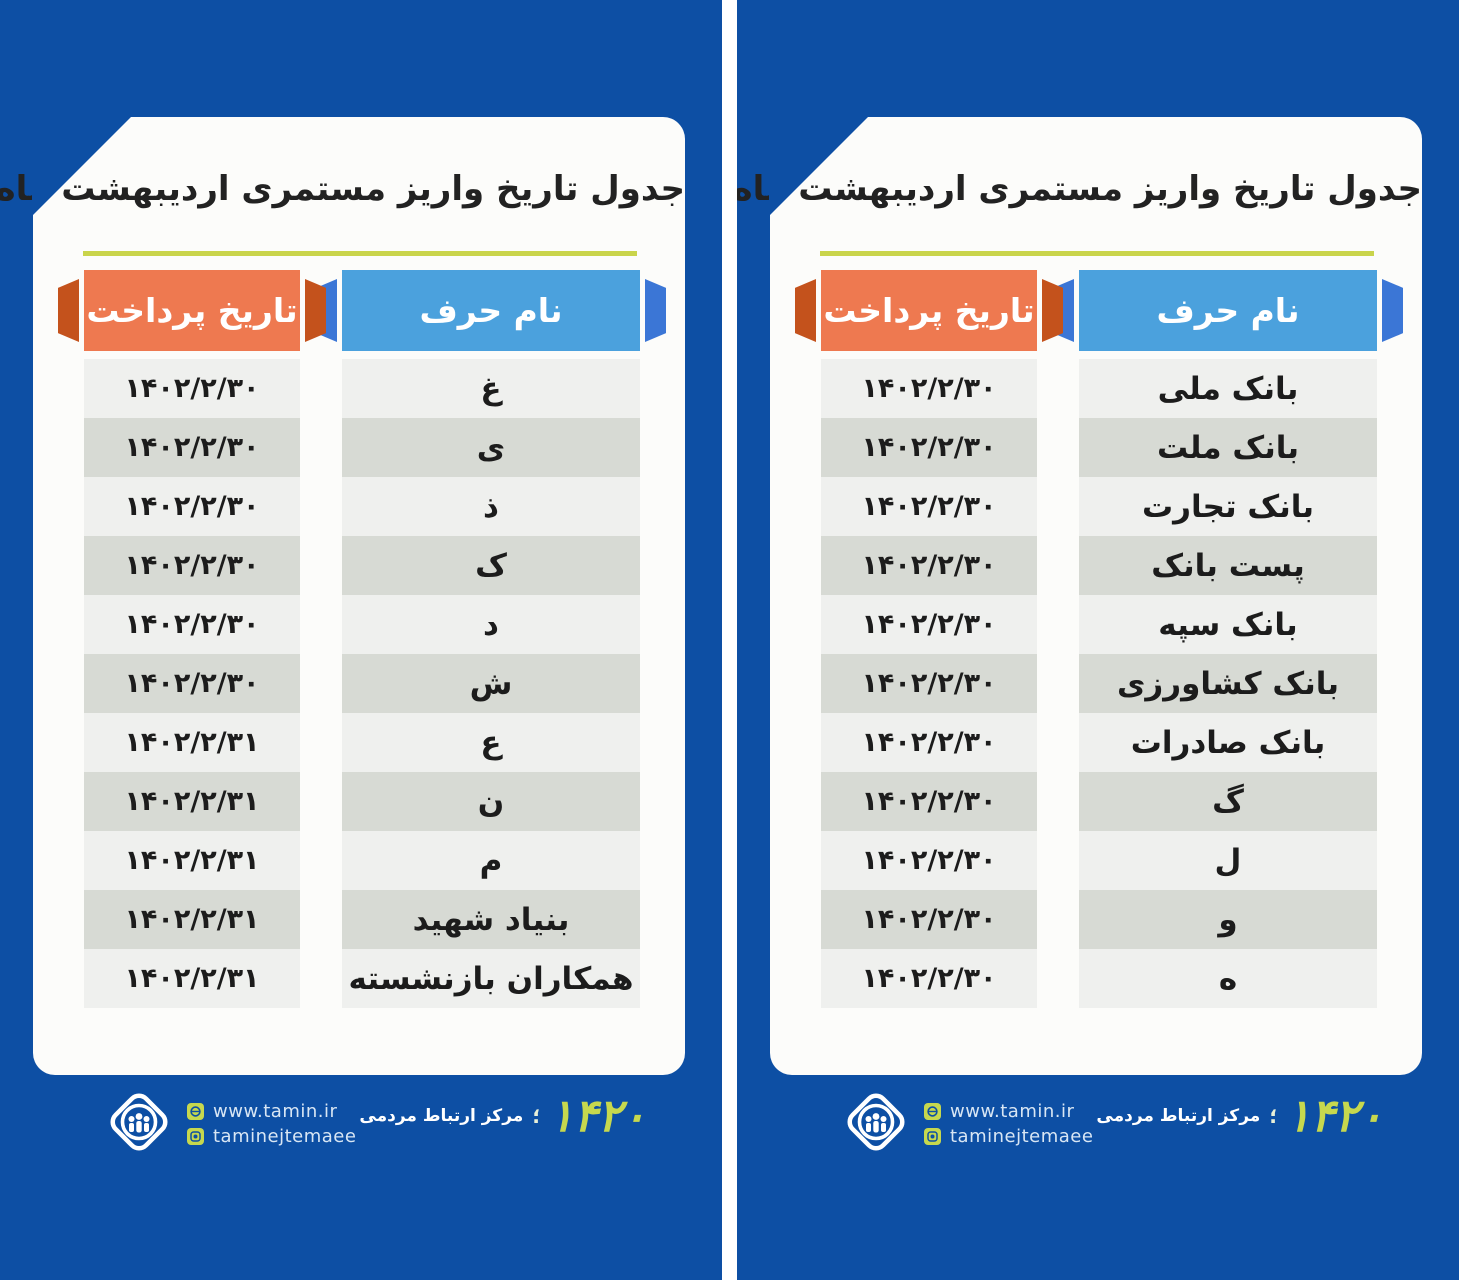 The height and width of the screenshot is (1280, 1459). I want to click on table-cell-letter-name: بانک ملی, so click(1228, 388).